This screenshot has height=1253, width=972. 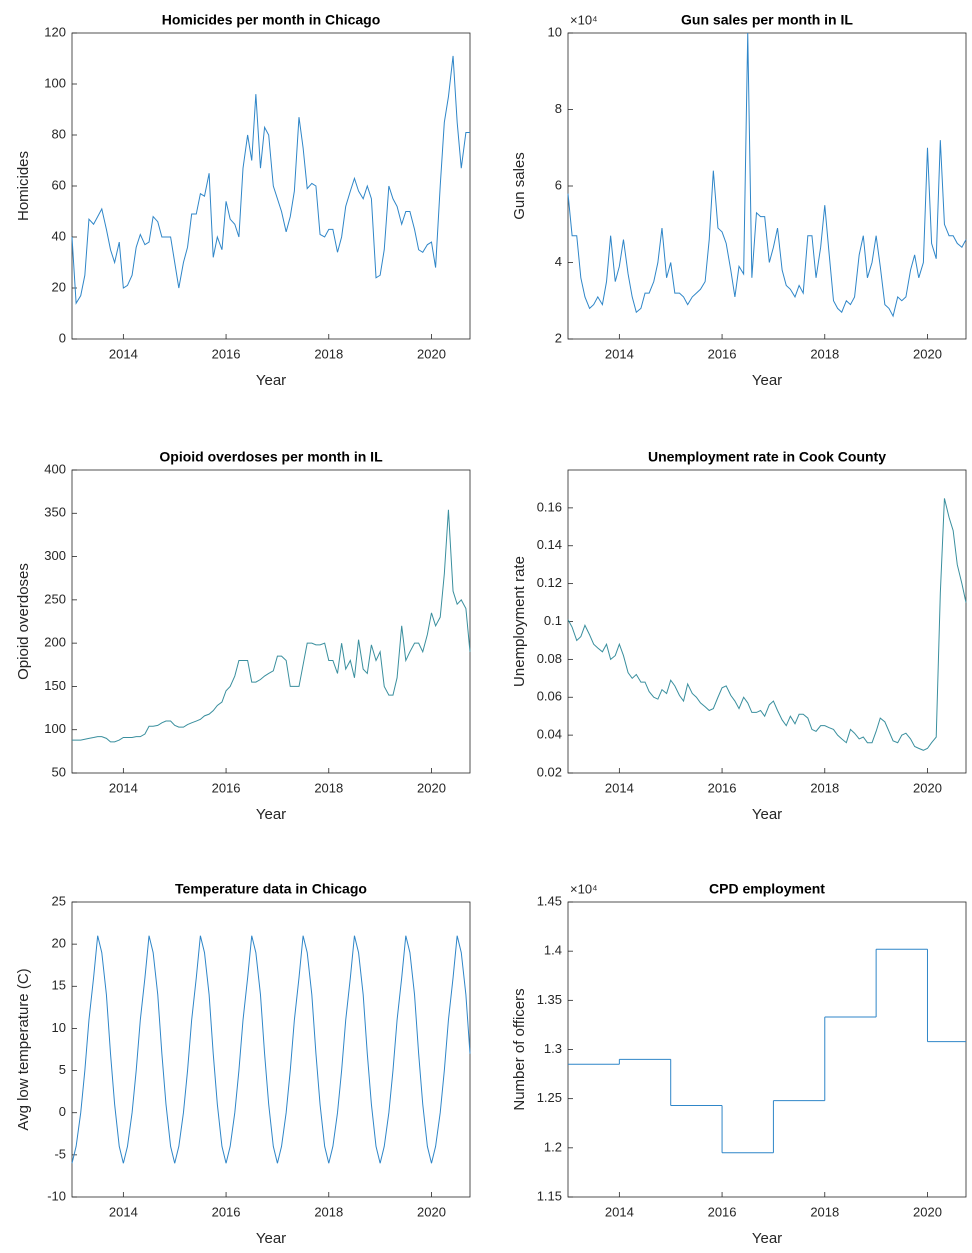 I want to click on y-axis-label: Opioid overdoses, so click(x=23, y=621).